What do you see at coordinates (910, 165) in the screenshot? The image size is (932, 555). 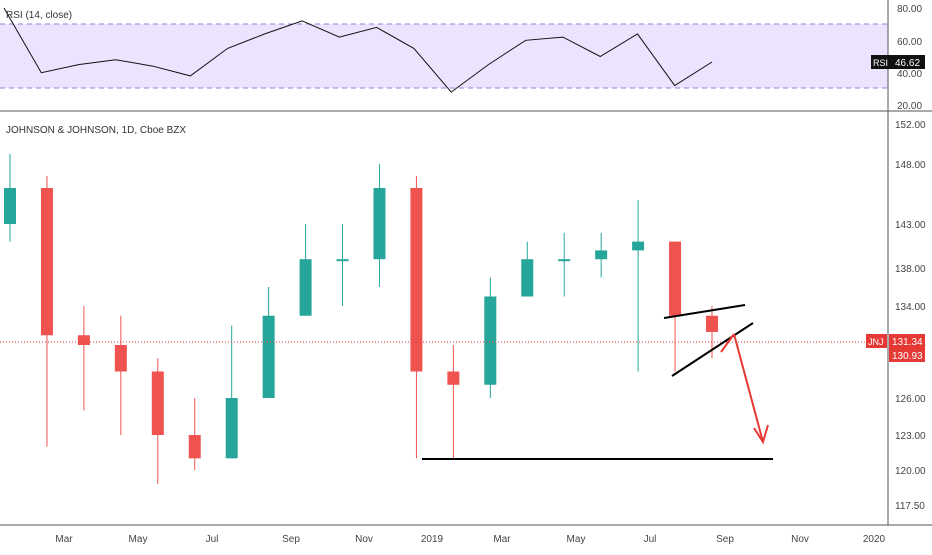 I see `price-tick-label: 148.00` at bounding box center [910, 165].